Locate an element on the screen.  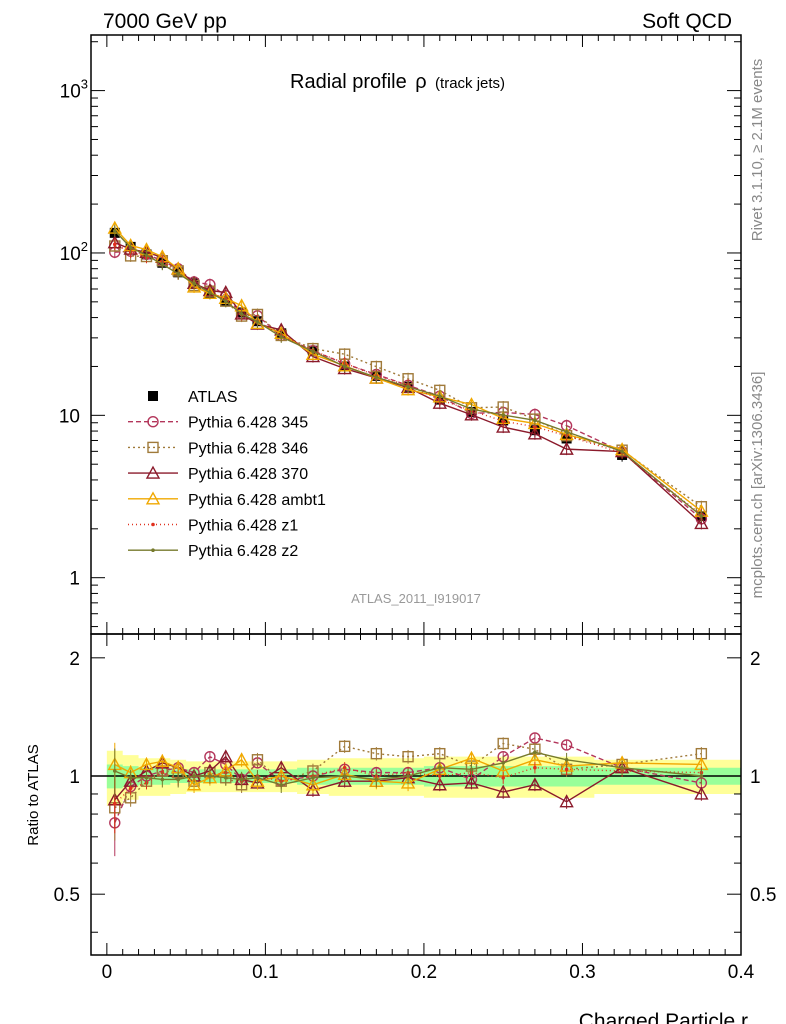
legend-label: Pythia 6.428 z2 is located at coordinates (243, 551).